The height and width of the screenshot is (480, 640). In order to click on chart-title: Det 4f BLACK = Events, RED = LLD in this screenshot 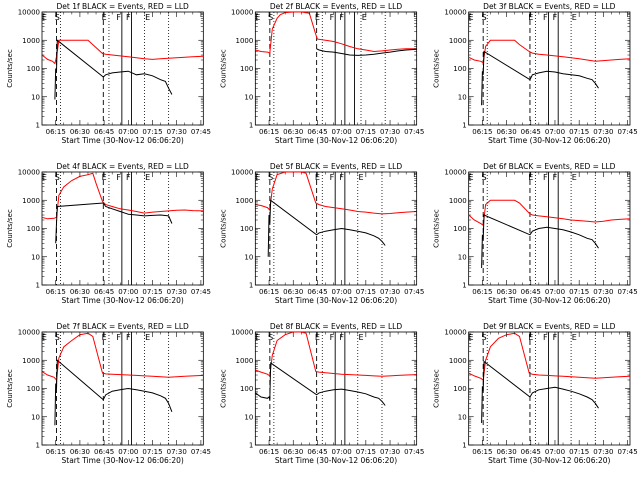, I will do `click(123, 166)`.